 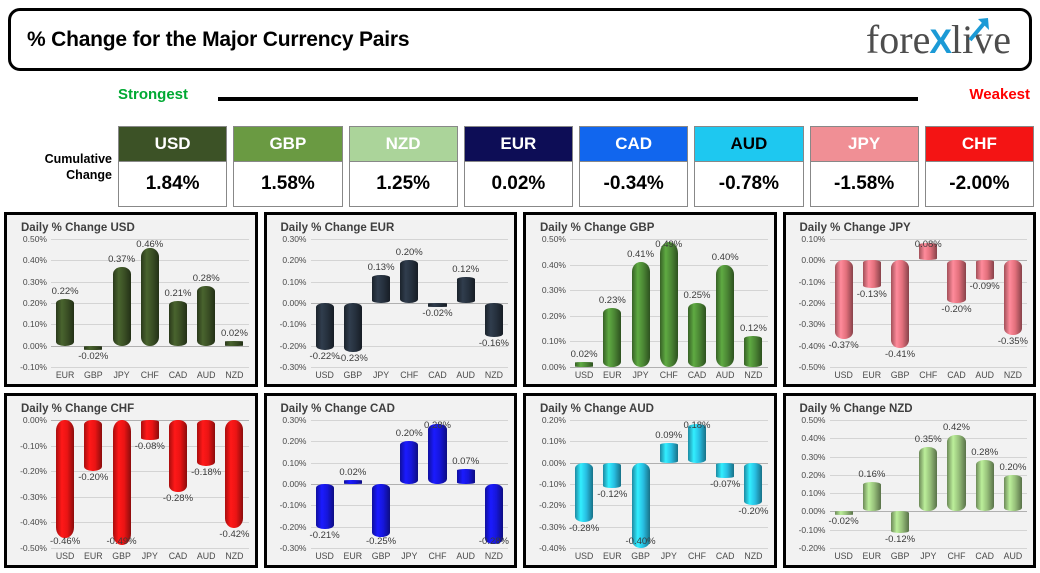 What do you see at coordinates (324, 356) in the screenshot?
I see `data-label: -0.22%` at bounding box center [324, 356].